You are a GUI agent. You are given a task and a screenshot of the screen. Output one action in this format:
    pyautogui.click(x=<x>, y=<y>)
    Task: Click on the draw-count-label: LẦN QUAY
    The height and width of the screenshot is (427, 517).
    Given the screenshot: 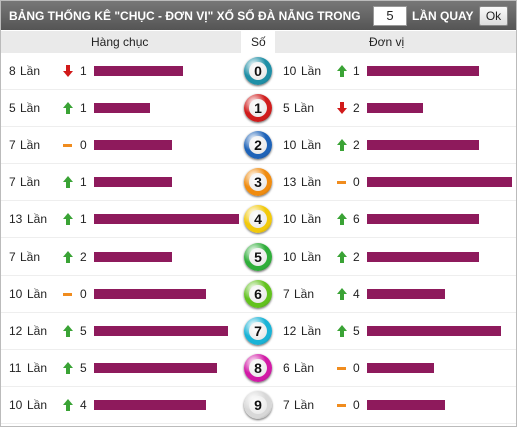 What is the action you would take?
    pyautogui.click(x=443, y=16)
    